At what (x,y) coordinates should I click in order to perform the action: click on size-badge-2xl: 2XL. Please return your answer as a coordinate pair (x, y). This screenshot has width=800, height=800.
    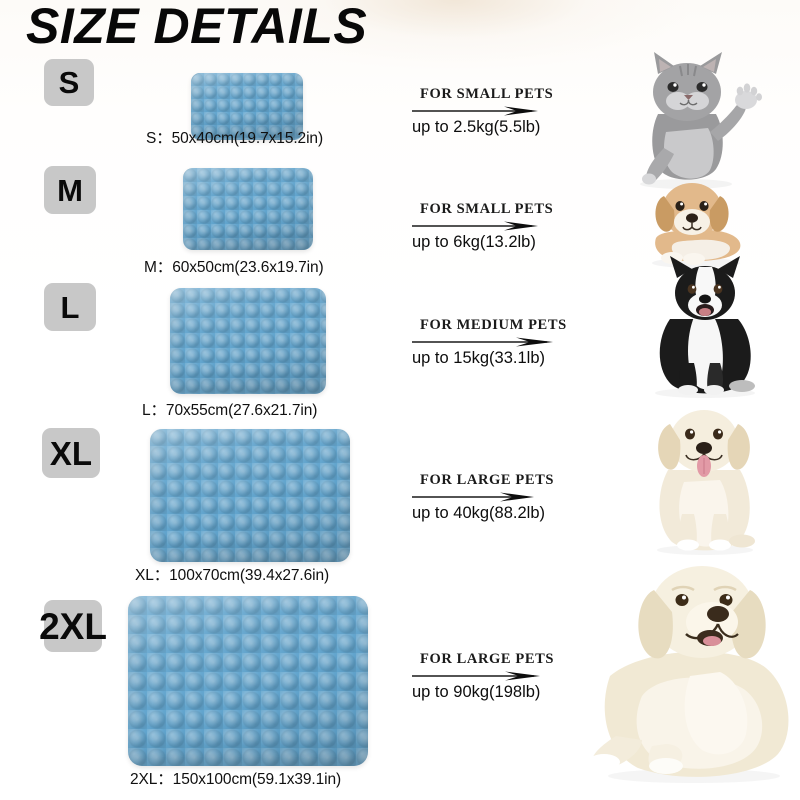
    Looking at the image, I should click on (73, 626).